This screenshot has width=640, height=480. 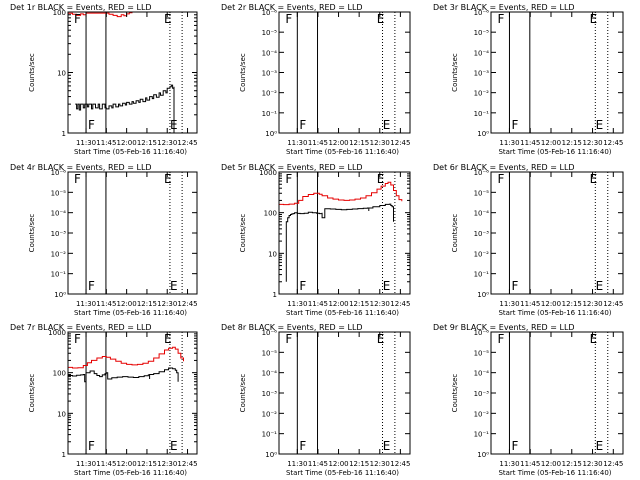 I want to click on panel-title: Det 8r BLACK = Events, RED = LLD, so click(x=292, y=327).